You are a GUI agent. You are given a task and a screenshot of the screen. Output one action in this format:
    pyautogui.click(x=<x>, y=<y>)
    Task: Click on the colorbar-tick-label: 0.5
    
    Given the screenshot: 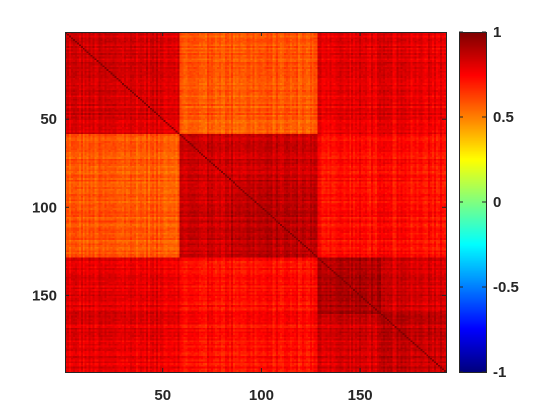 What is the action you would take?
    pyautogui.click(x=503, y=117)
    